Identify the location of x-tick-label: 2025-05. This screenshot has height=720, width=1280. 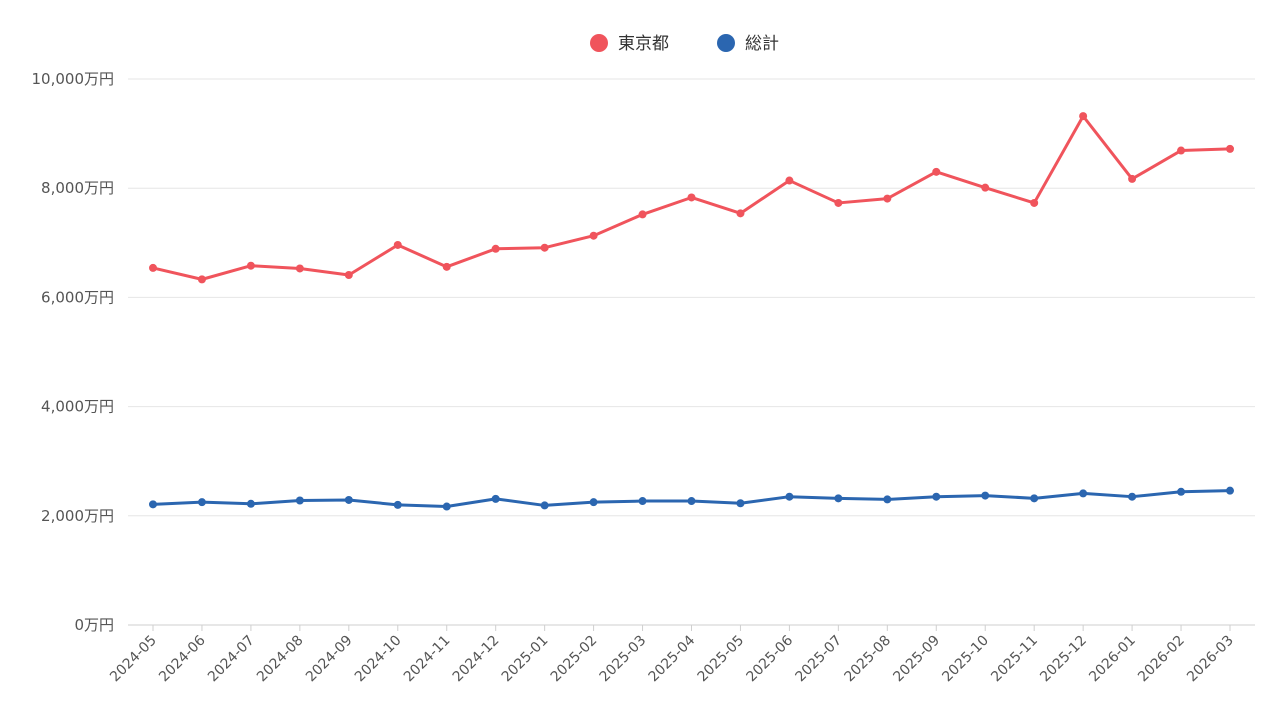
(721, 659).